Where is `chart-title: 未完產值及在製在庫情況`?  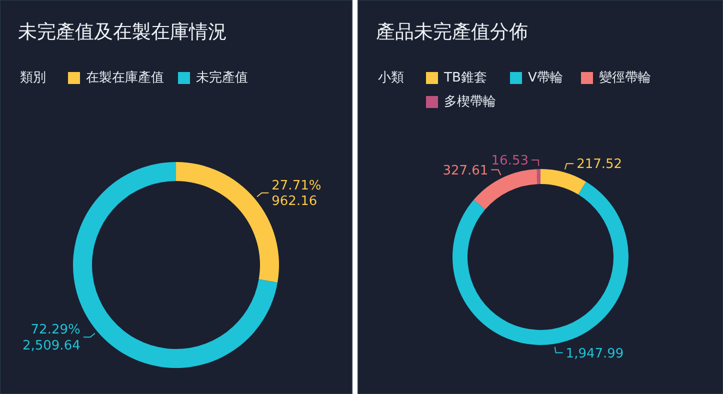 chart-title: 未完產值及在製在庫情況 is located at coordinates (122, 32).